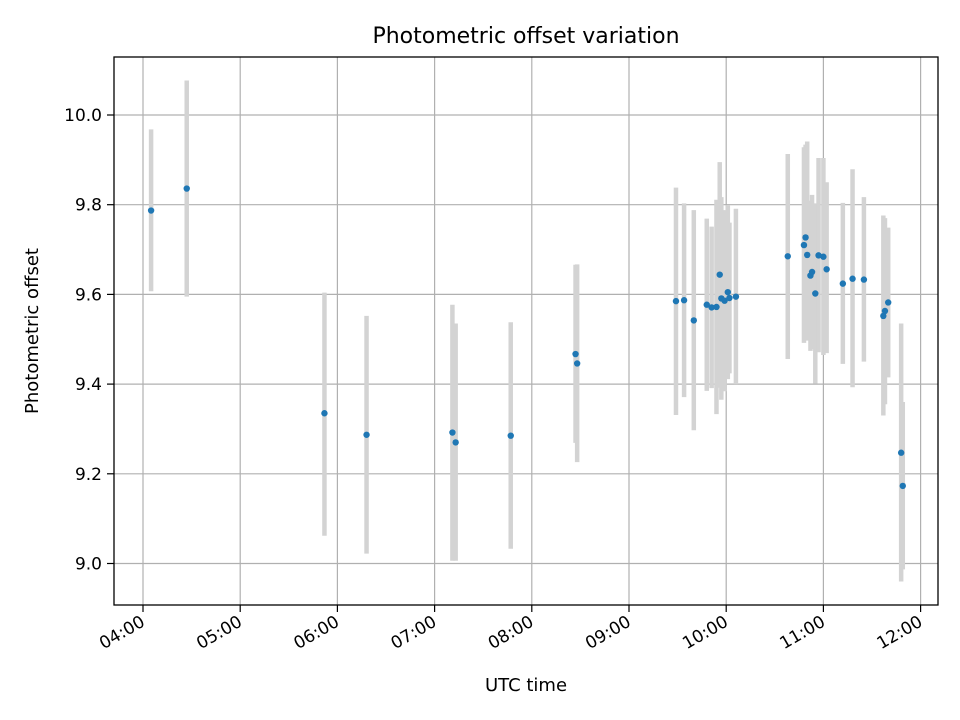  I want to click on chart-title: Photometric offset variation, so click(525, 36).